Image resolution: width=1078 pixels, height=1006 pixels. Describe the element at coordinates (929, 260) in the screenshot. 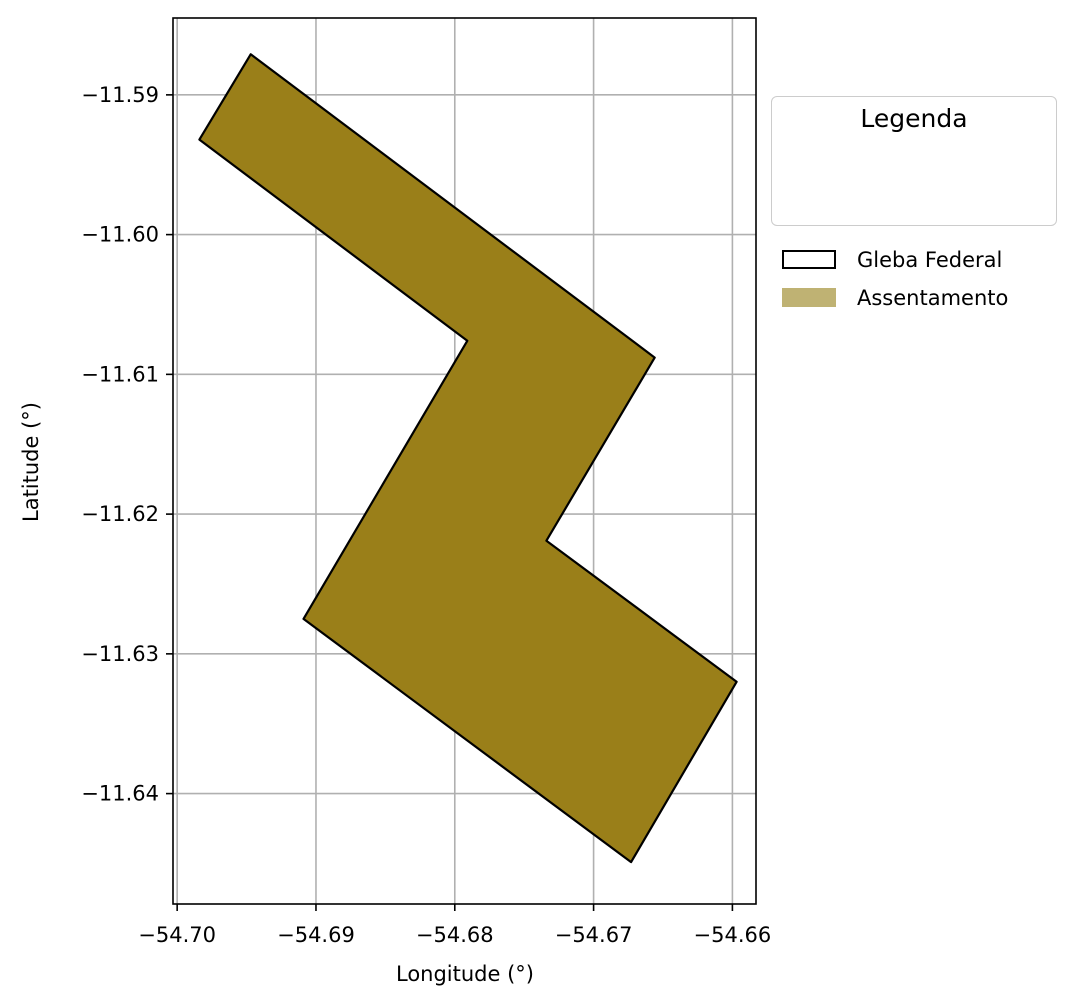

I see `legend-label-gleba-federal: Gleba Federal` at that location.